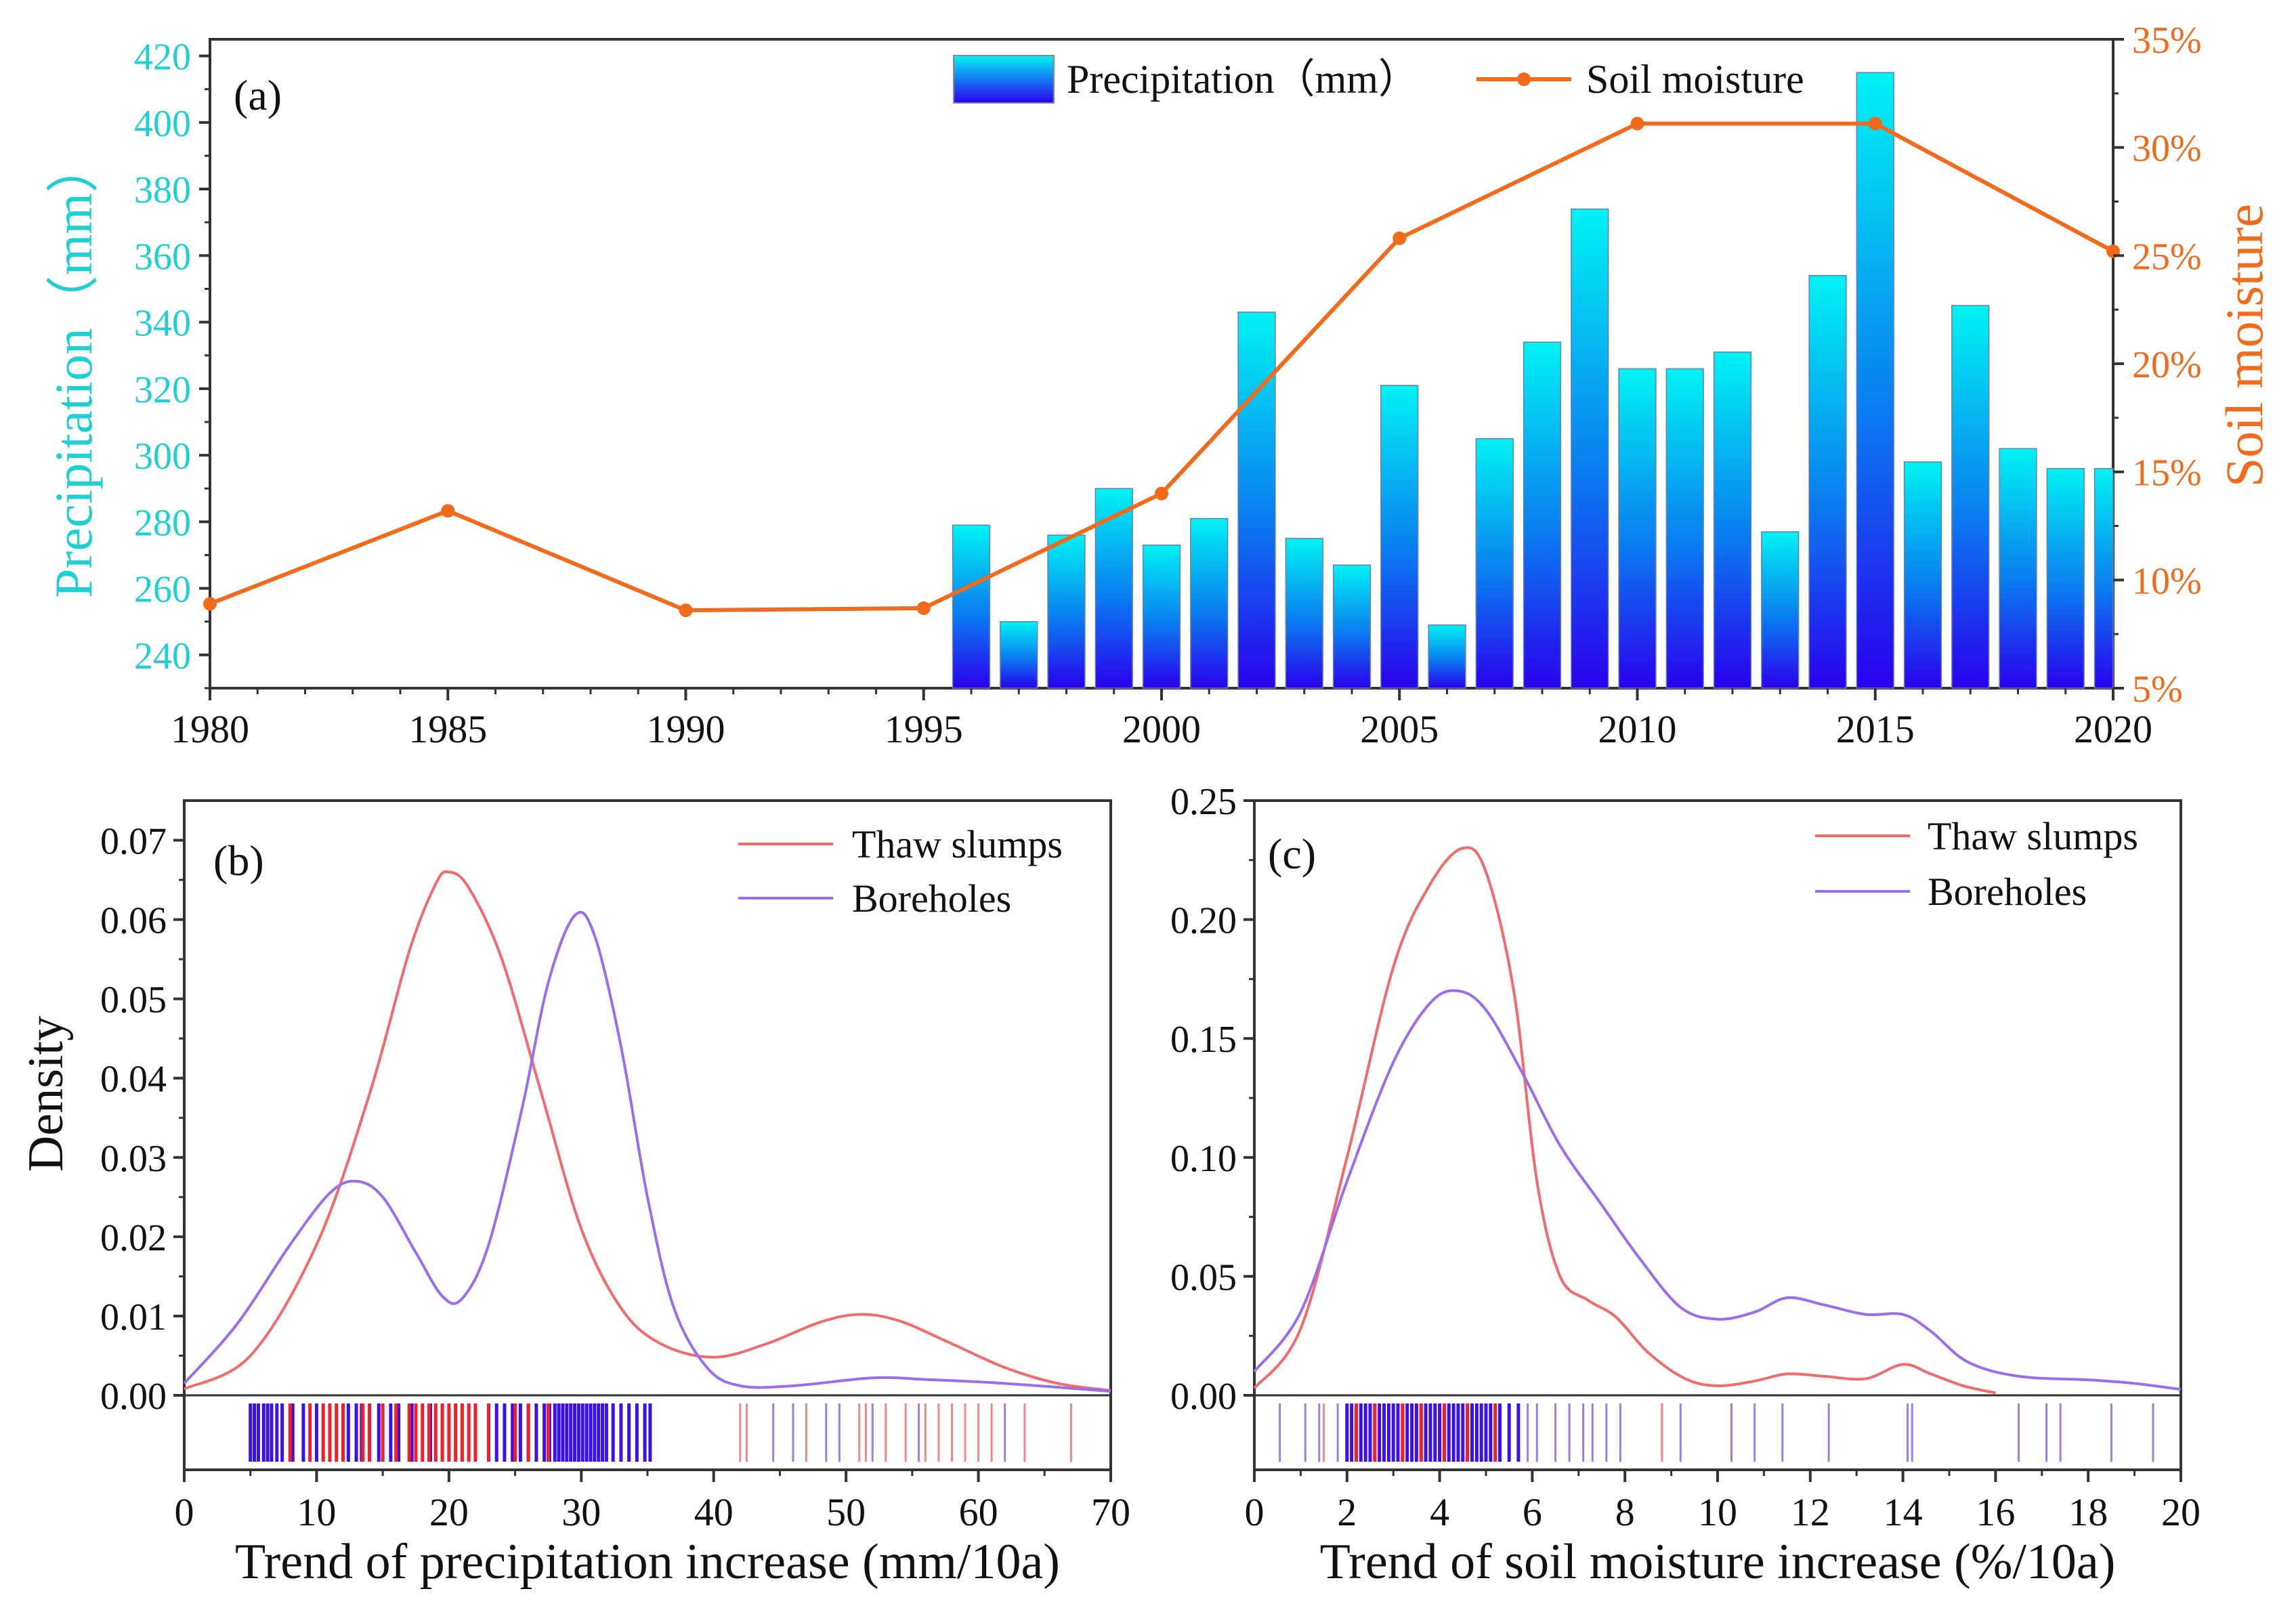  I want to click on density-curve-thaw-slumps, so click(1624, 1120).